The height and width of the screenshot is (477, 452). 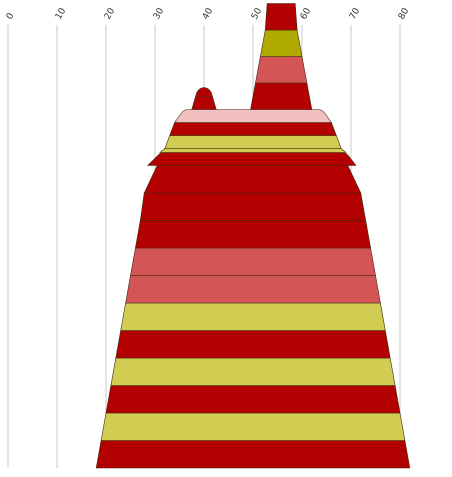 I want to click on x-tick-label-70: 70, so click(x=355, y=13).